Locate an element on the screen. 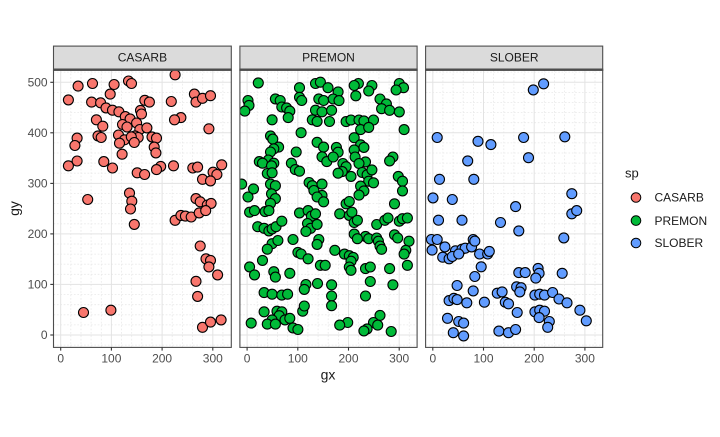 This screenshot has width=720, height=437. svg-text: 500 is located at coordinates (38, 83).